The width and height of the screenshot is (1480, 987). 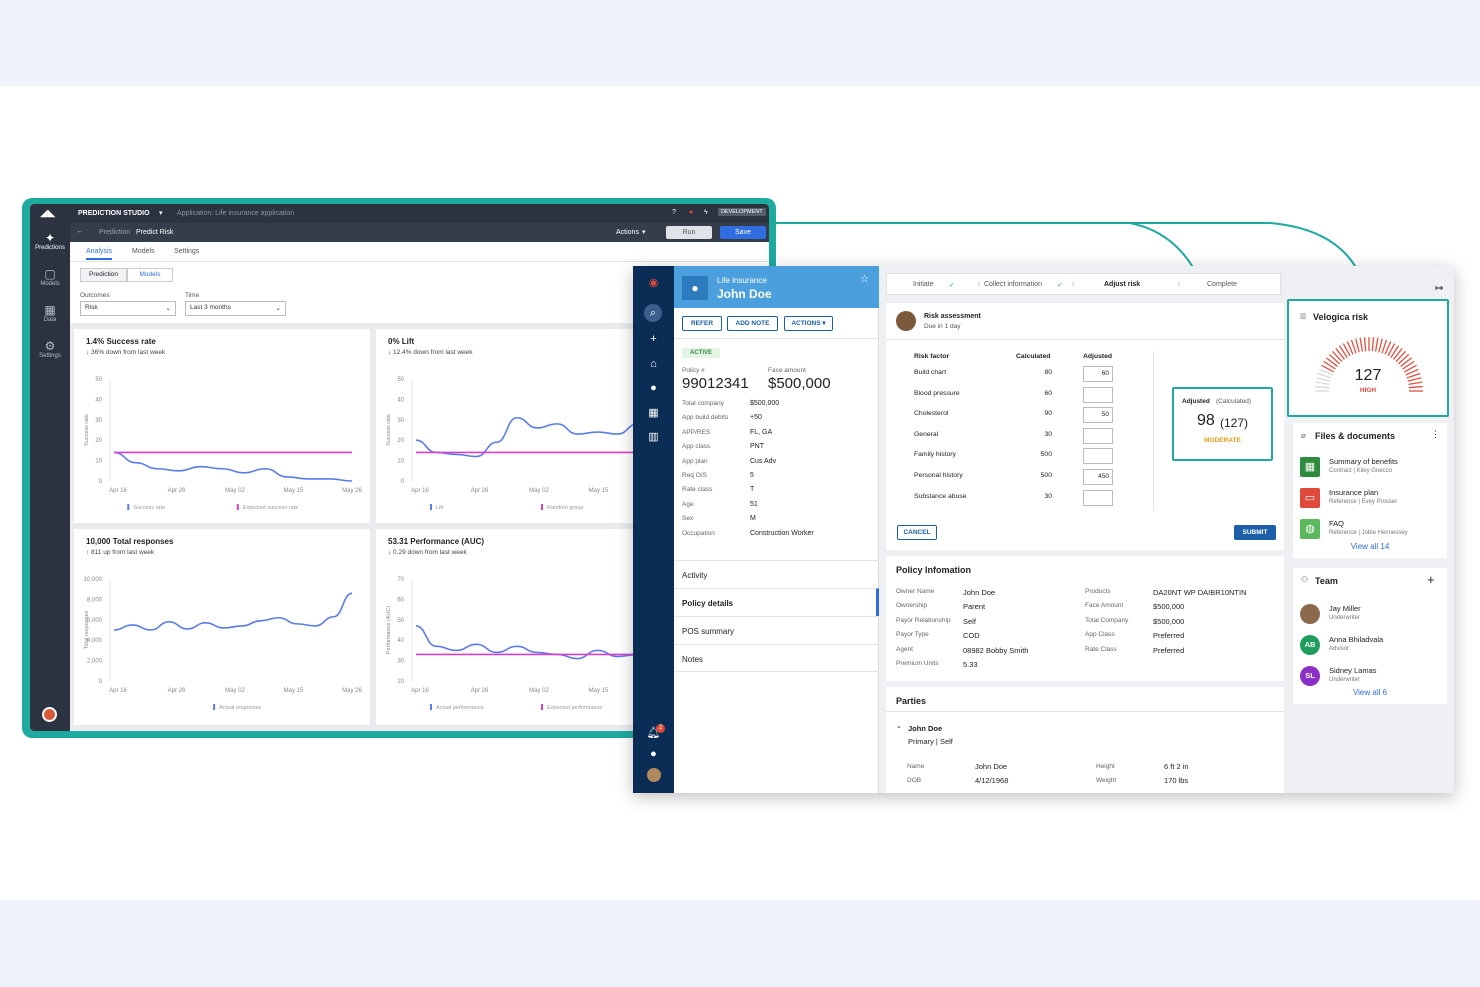 What do you see at coordinates (1375, 678) in the screenshot?
I see `team-member: SL Sidney Lamas Underwriter` at bounding box center [1375, 678].